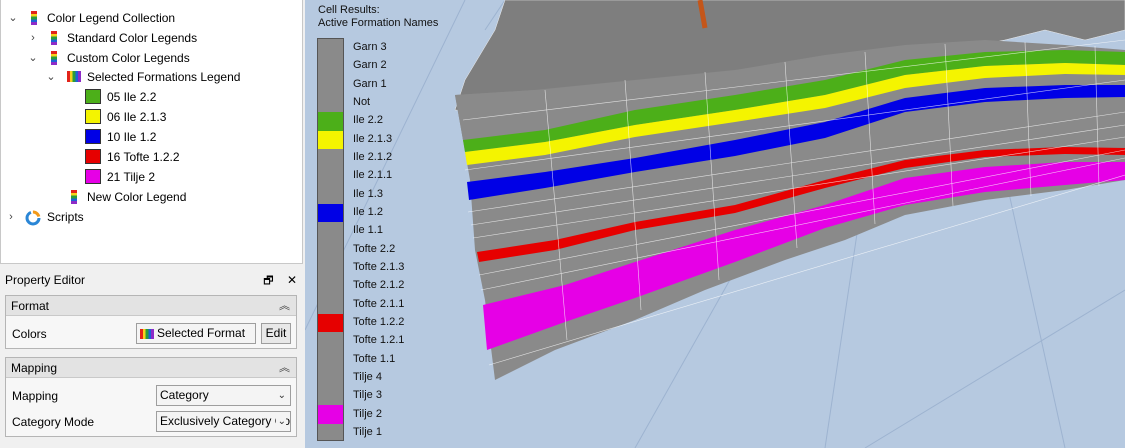  What do you see at coordinates (330, 239) in the screenshot?
I see `color-legend-bar` at bounding box center [330, 239].